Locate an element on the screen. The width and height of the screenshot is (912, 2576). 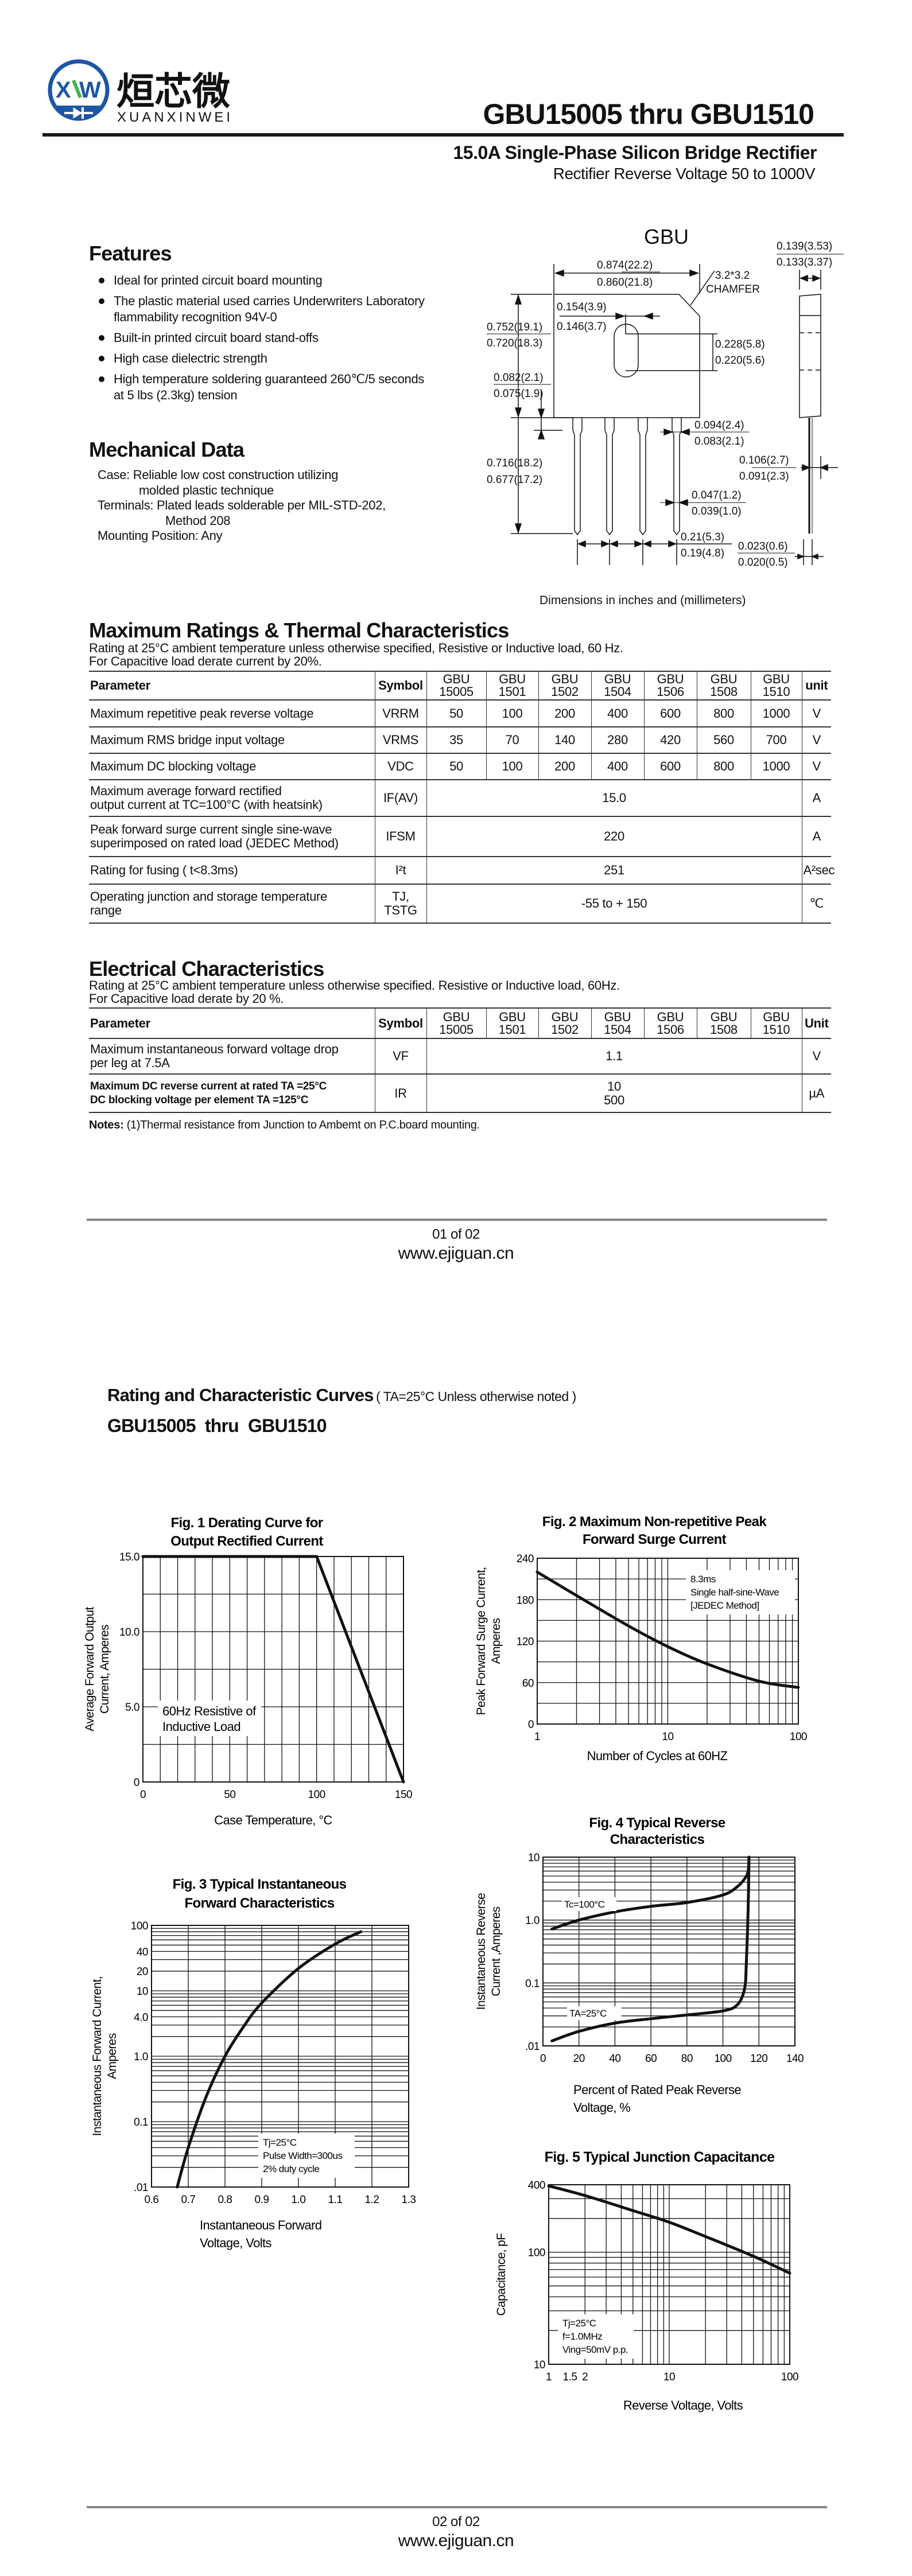
parameter-text: Maximum average forward rectified is located at coordinates (186, 791).